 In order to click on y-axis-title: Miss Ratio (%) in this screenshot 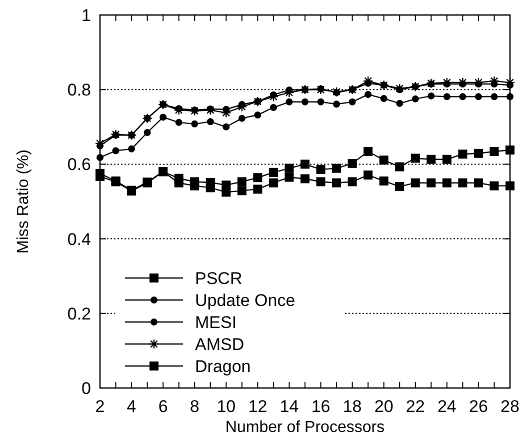, I will do `click(23, 201)`.